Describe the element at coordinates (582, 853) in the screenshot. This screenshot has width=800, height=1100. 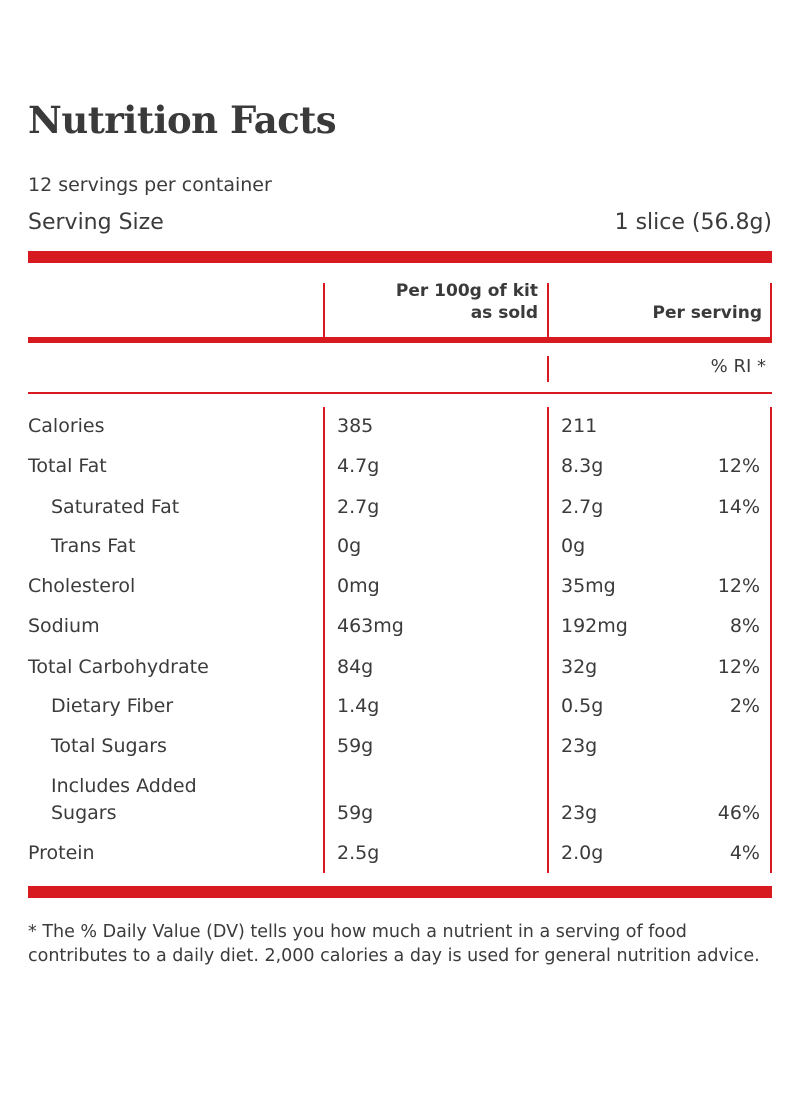
I see `serving-value: 2.0g` at that location.